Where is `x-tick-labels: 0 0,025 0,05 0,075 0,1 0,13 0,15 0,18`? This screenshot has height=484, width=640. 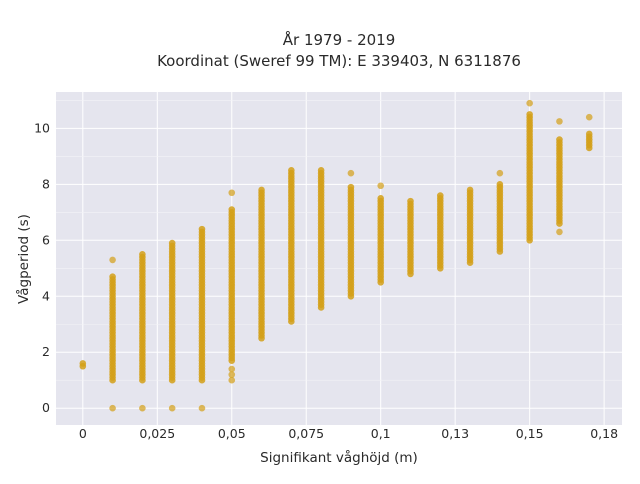 x-tick-labels: 0 0,025 0,05 0,075 0,1 0,13 0,15 0,18 is located at coordinates (348, 433).